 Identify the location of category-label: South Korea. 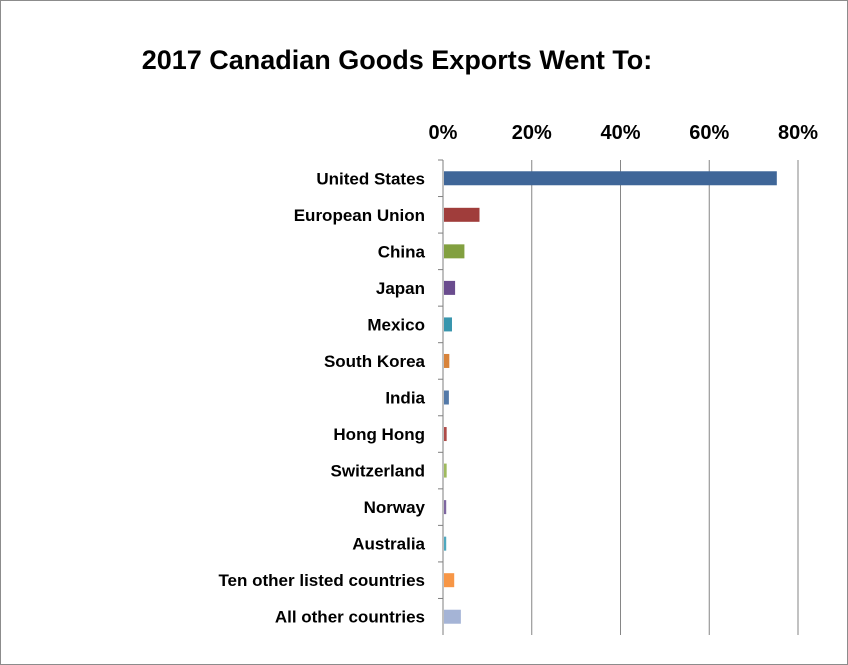
(375, 361).